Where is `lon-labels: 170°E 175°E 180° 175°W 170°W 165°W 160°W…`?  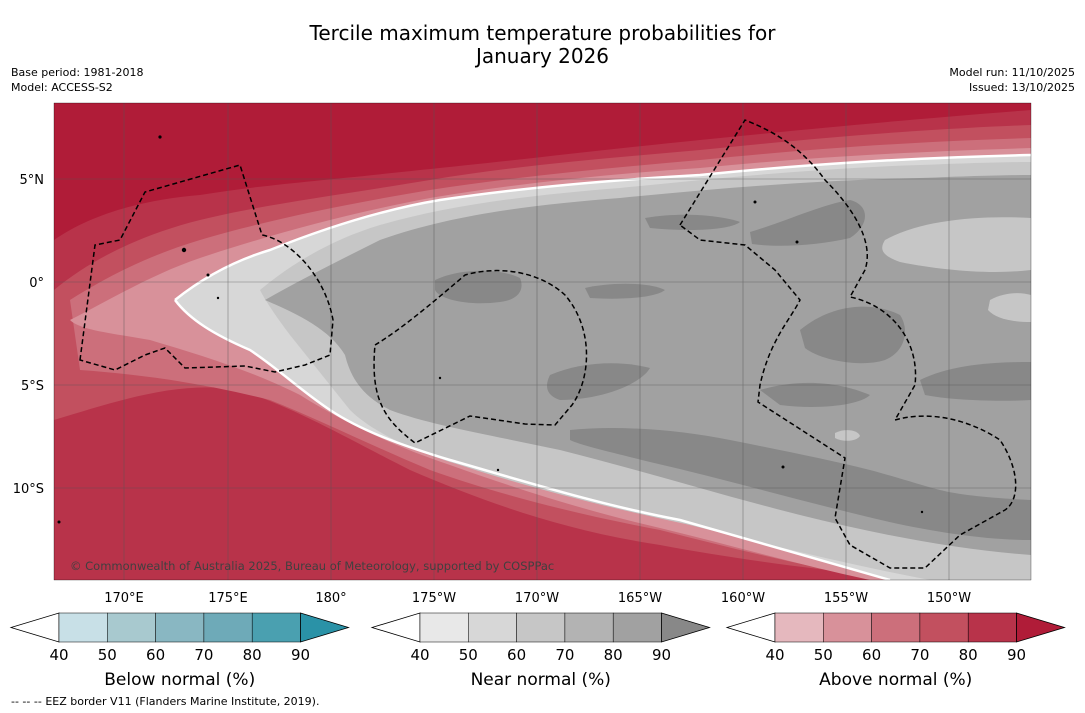
lon-labels: 170°E 175°E 180° 175°W 170°W 165°W 160°W… is located at coordinates (537, 598).